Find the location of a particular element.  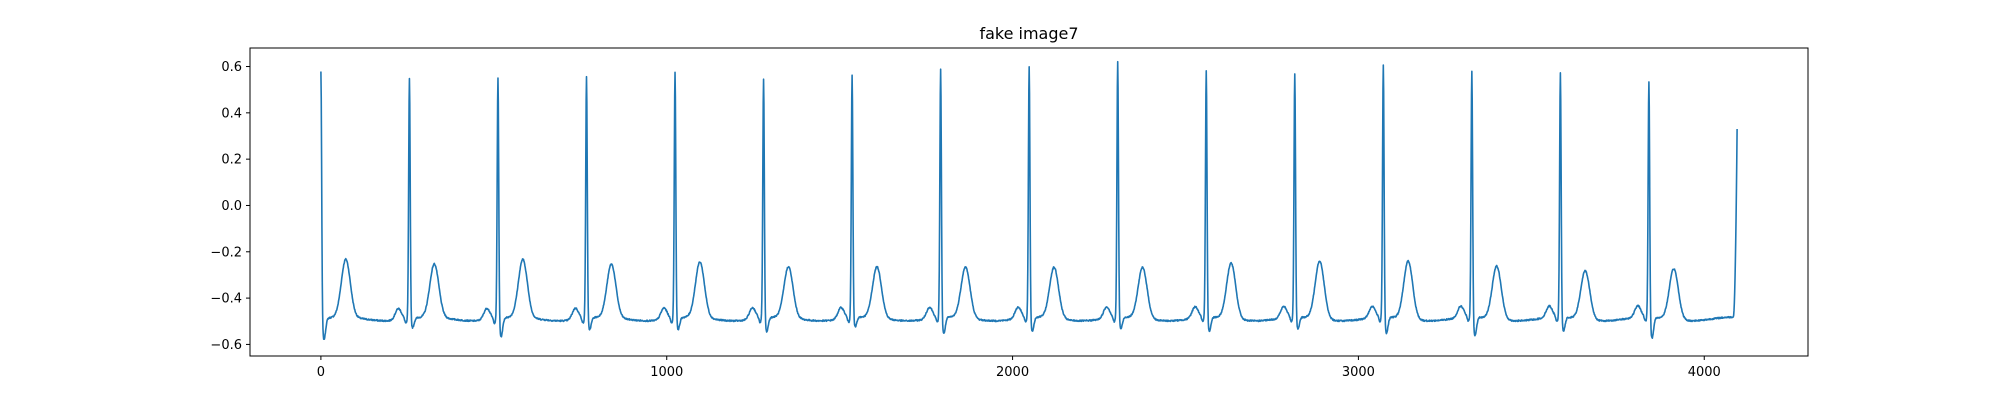

x-tick-label: 3000 is located at coordinates (1358, 372).